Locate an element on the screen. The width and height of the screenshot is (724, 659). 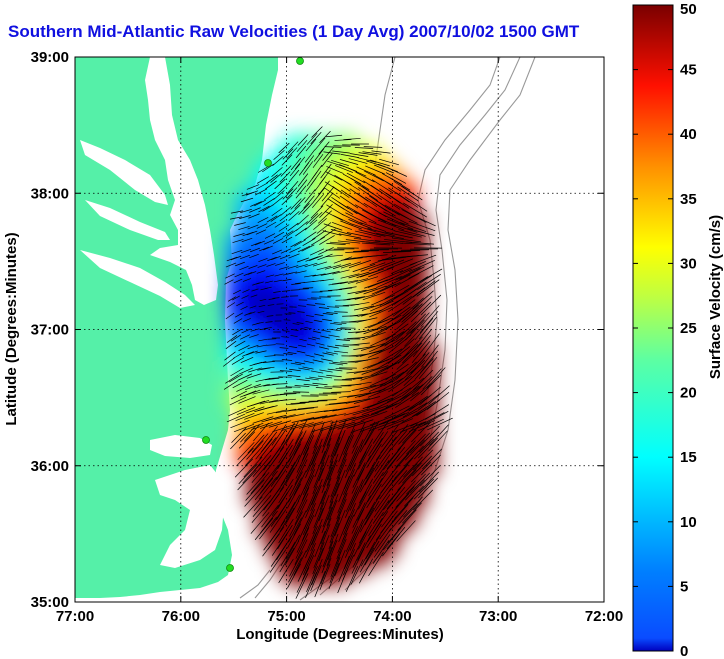
pamlico-sound is located at coordinates (189, 516).